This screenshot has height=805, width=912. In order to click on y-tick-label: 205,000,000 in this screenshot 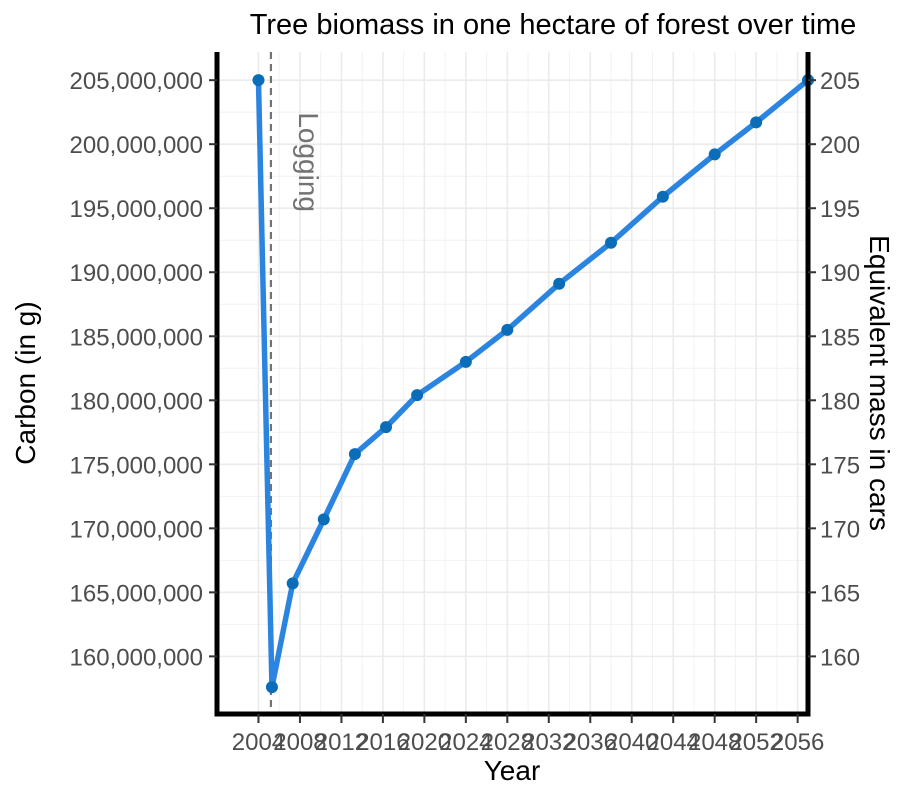, I will do `click(136, 81)`.